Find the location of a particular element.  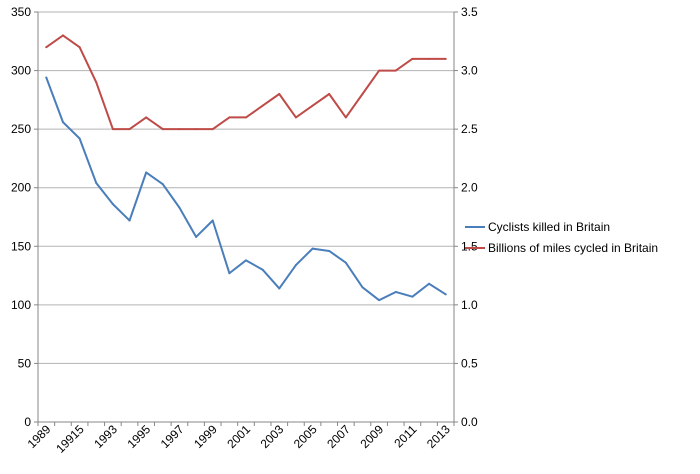

x-axis-tick-label: 2013 is located at coordinates (438, 436).